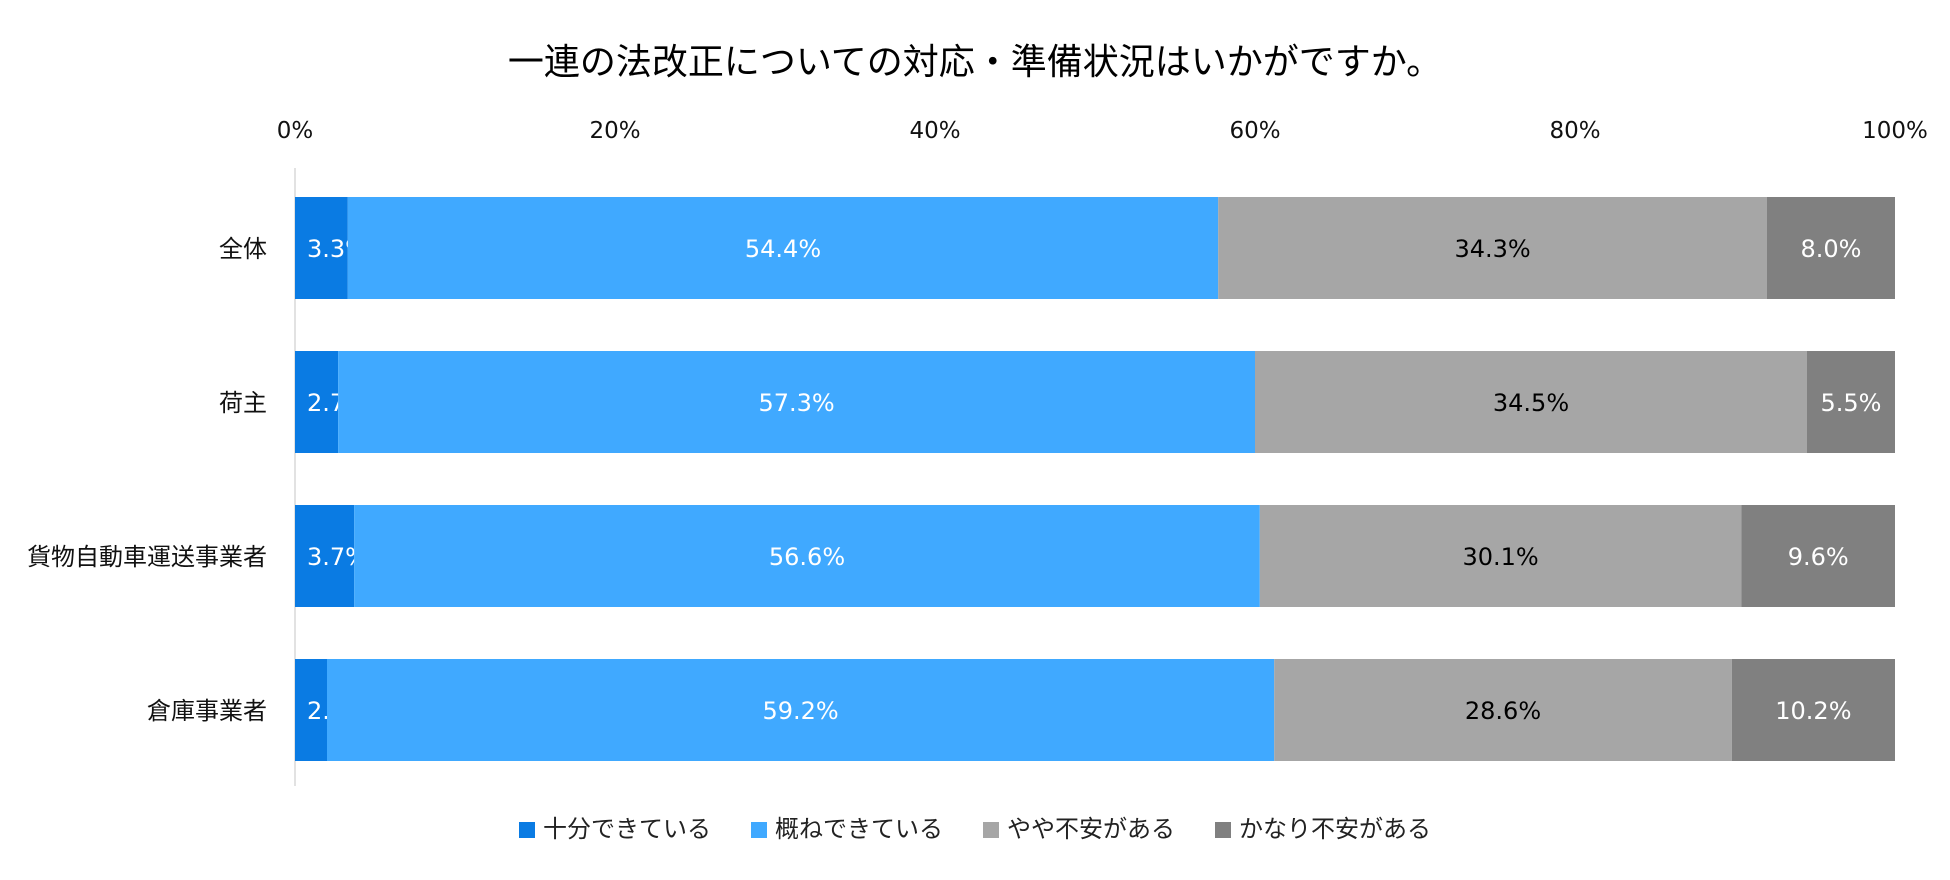  I want to click on legend-label: 十分できている, so click(627, 829).